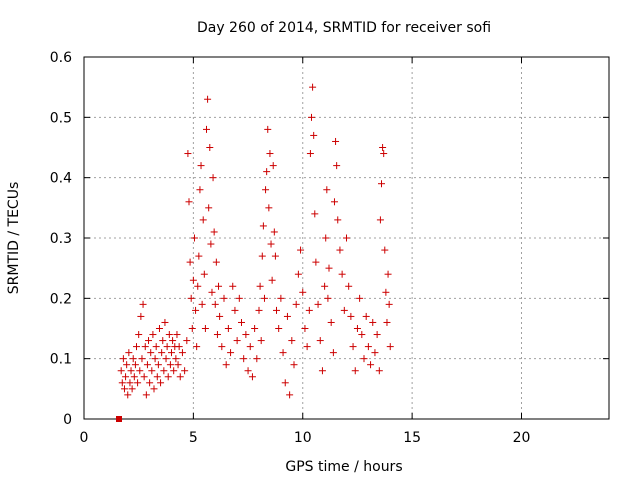  I want to click on x-tick-label: 5, so click(193, 438).